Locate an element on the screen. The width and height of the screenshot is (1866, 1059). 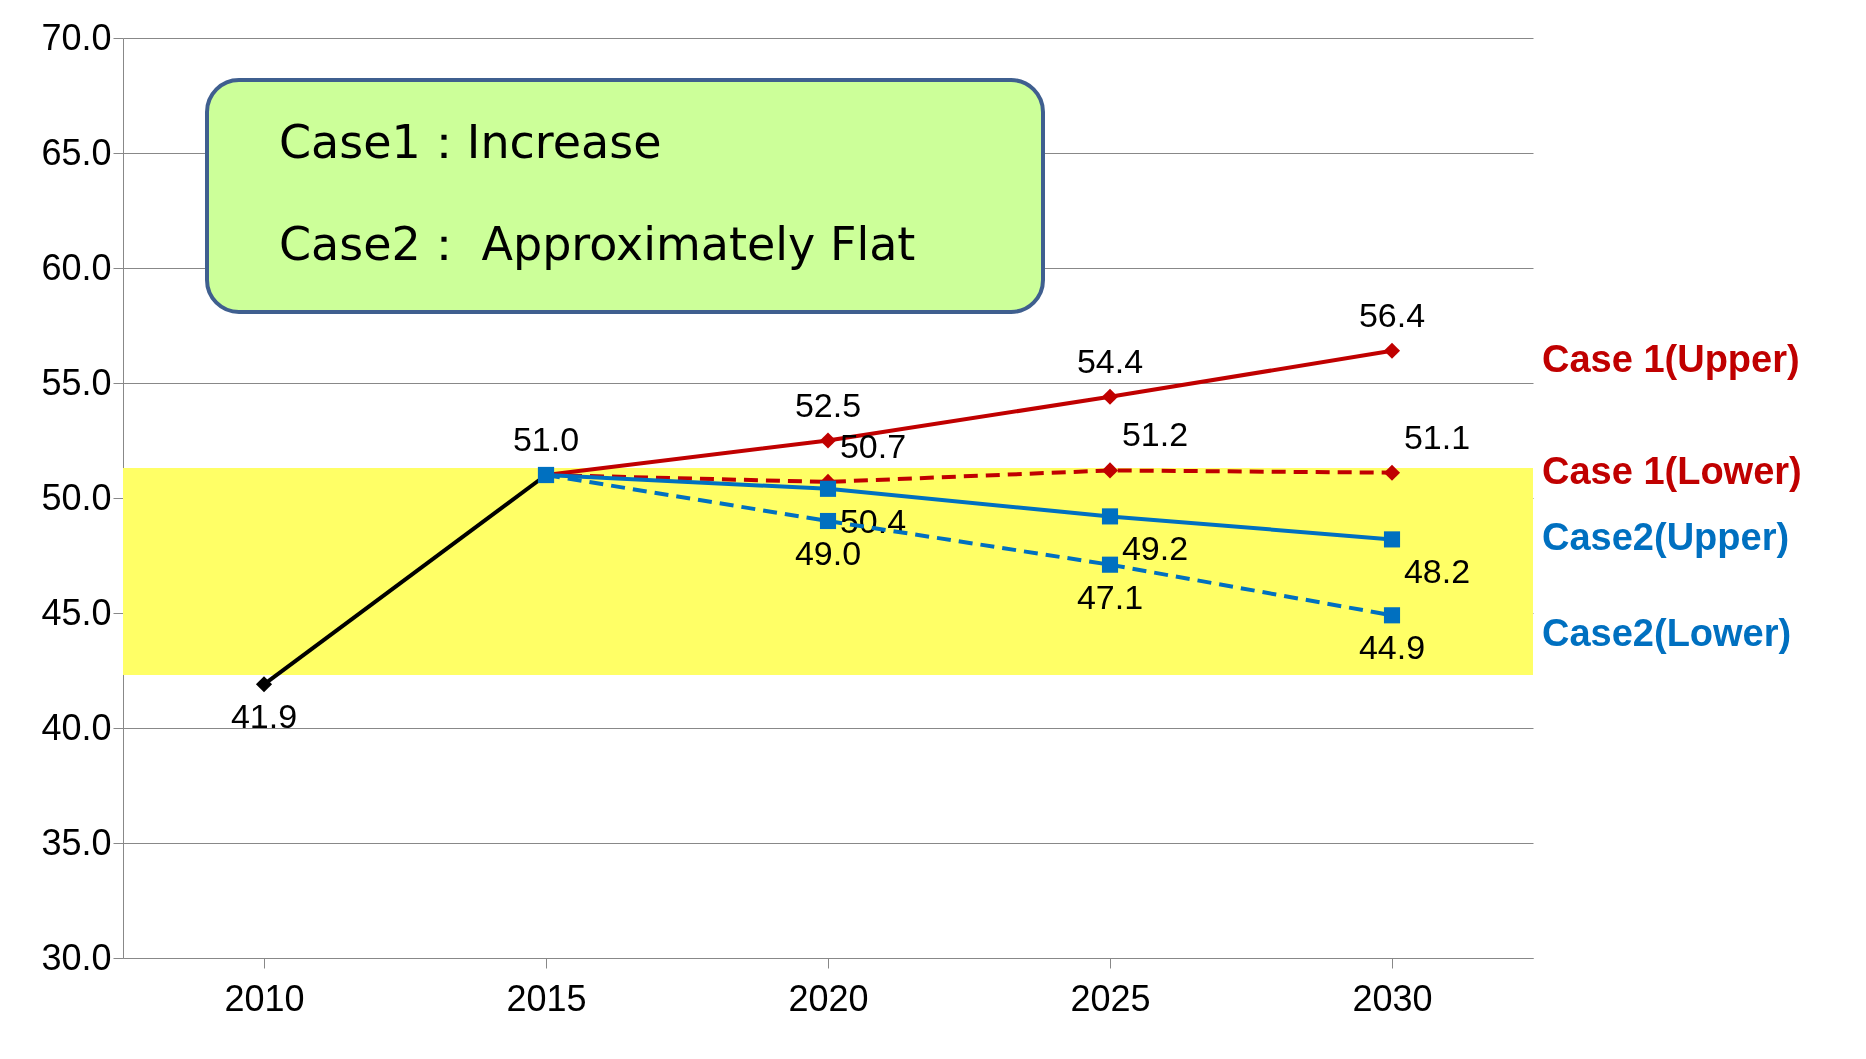
data-label: 44.9 is located at coordinates (1392, 647).